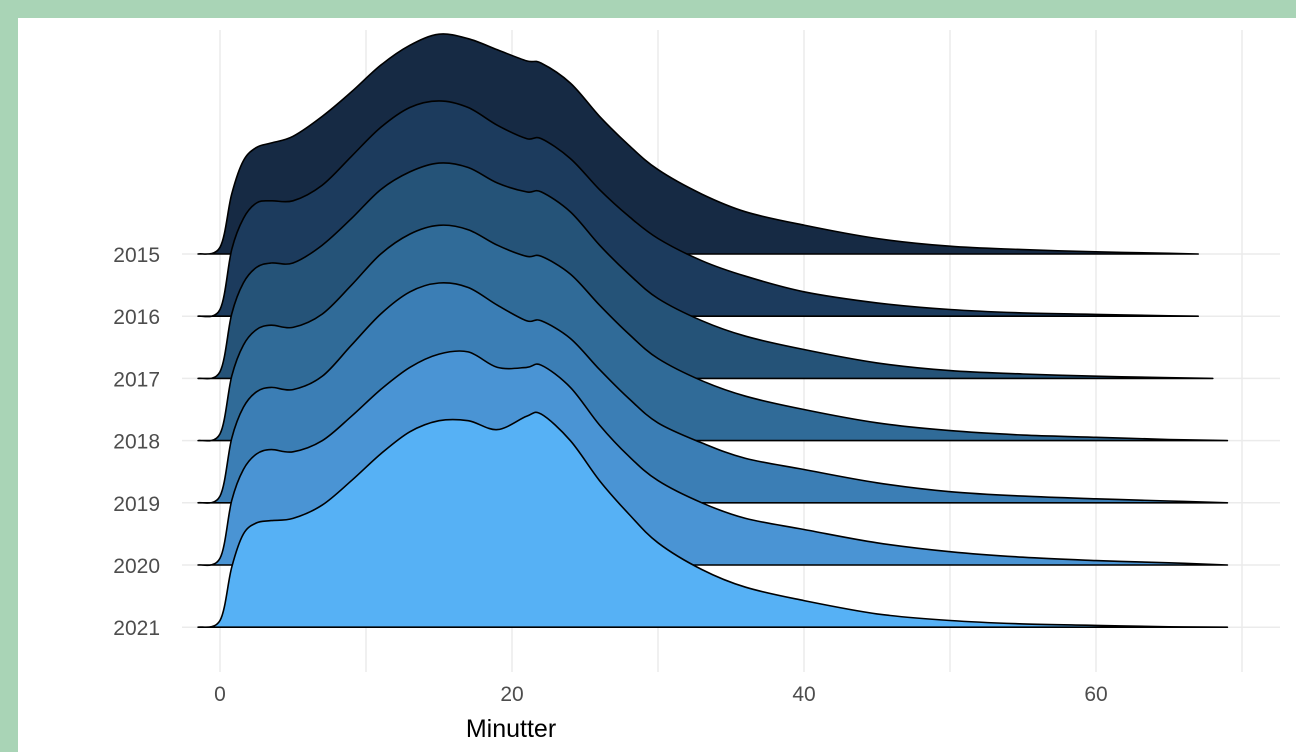 This screenshot has height=752, width=1296. Describe the element at coordinates (136, 317) in the screenshot. I see `y-tick-label-2016: 2016` at that location.